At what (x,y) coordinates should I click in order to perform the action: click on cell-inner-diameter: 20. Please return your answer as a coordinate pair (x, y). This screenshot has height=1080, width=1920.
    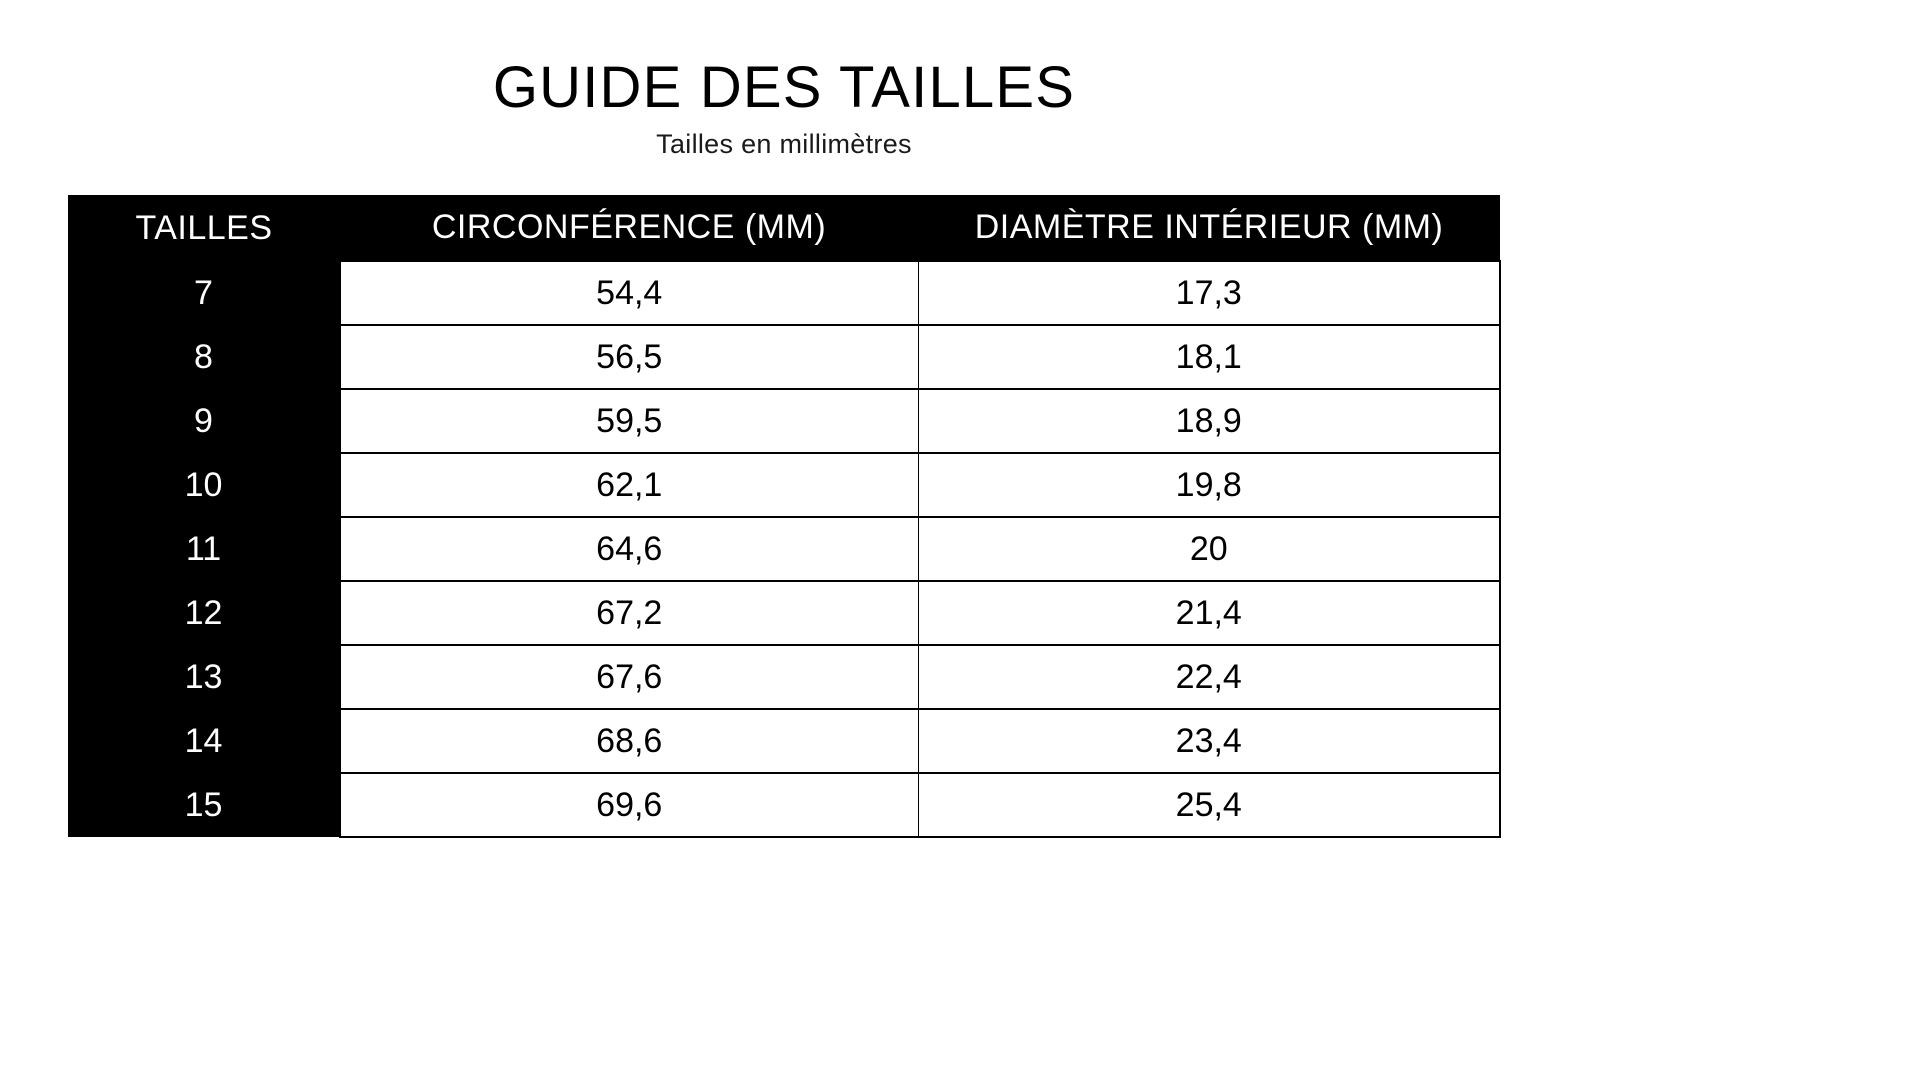
    Looking at the image, I should click on (1209, 549).